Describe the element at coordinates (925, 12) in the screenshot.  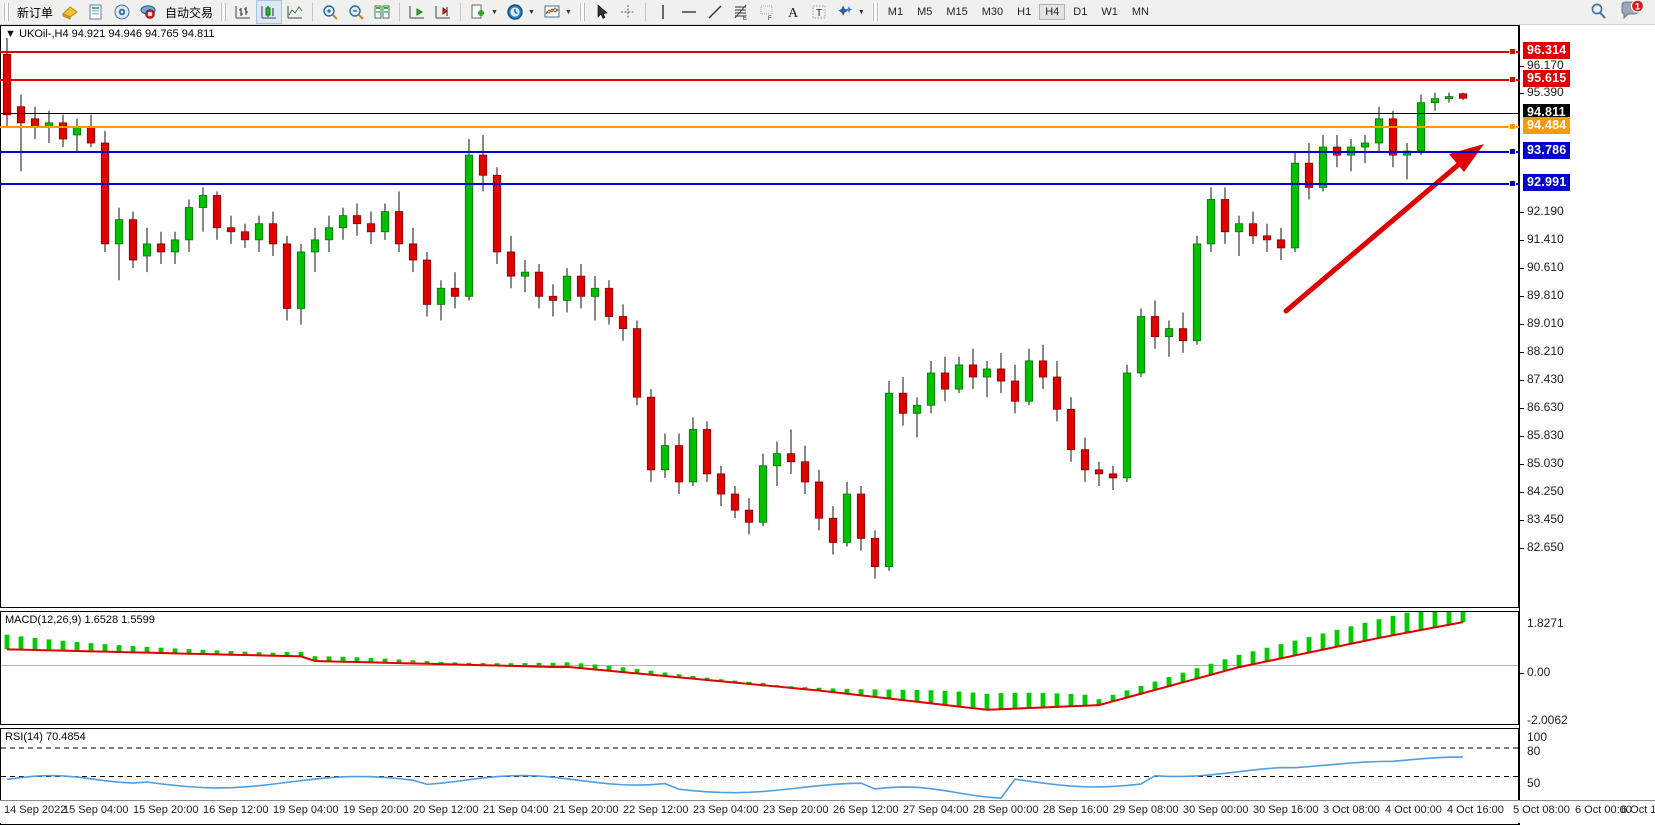
I see `timeframe-m5: M5` at that location.